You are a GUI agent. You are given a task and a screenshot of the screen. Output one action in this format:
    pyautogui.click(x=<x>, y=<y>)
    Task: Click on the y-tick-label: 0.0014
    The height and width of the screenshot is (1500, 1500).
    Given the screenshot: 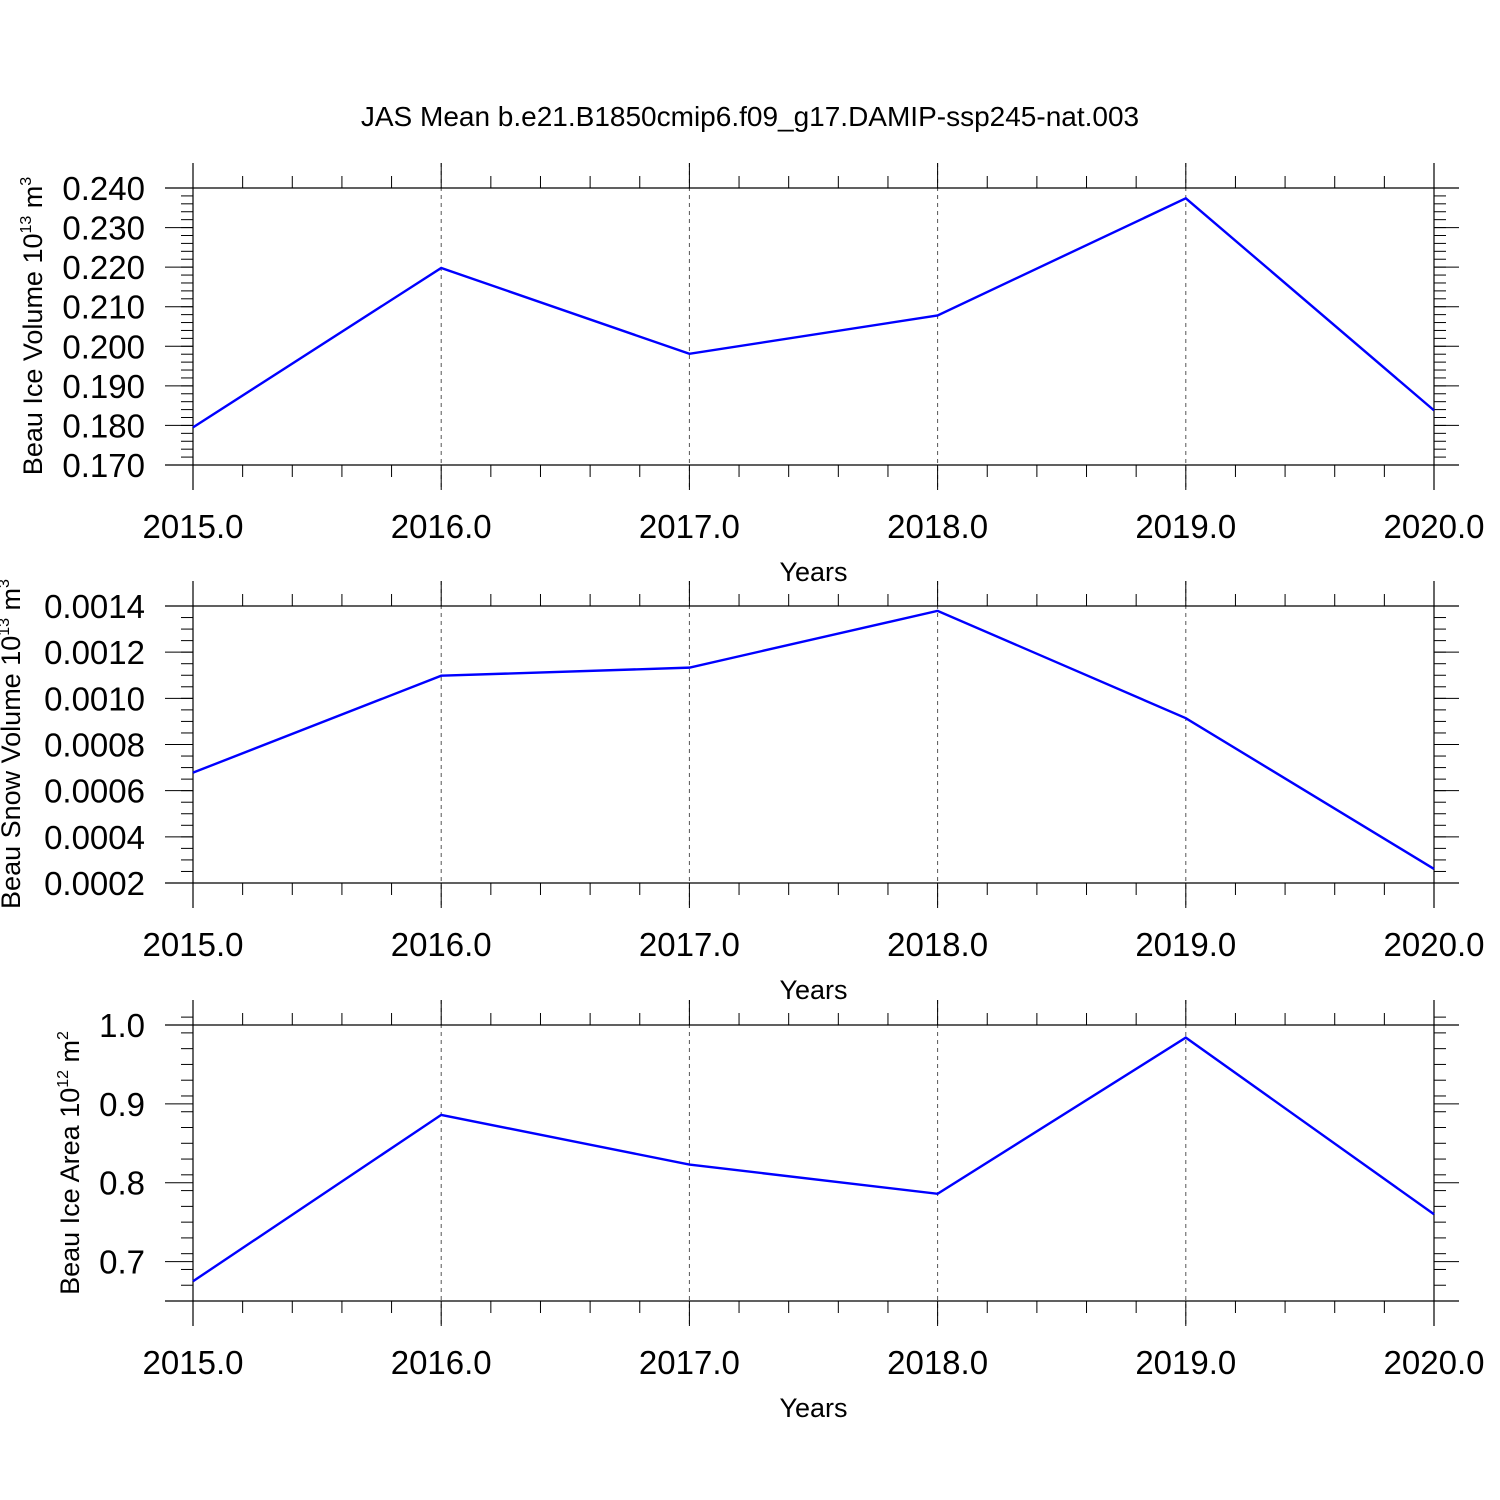 What is the action you would take?
    pyautogui.click(x=94, y=606)
    